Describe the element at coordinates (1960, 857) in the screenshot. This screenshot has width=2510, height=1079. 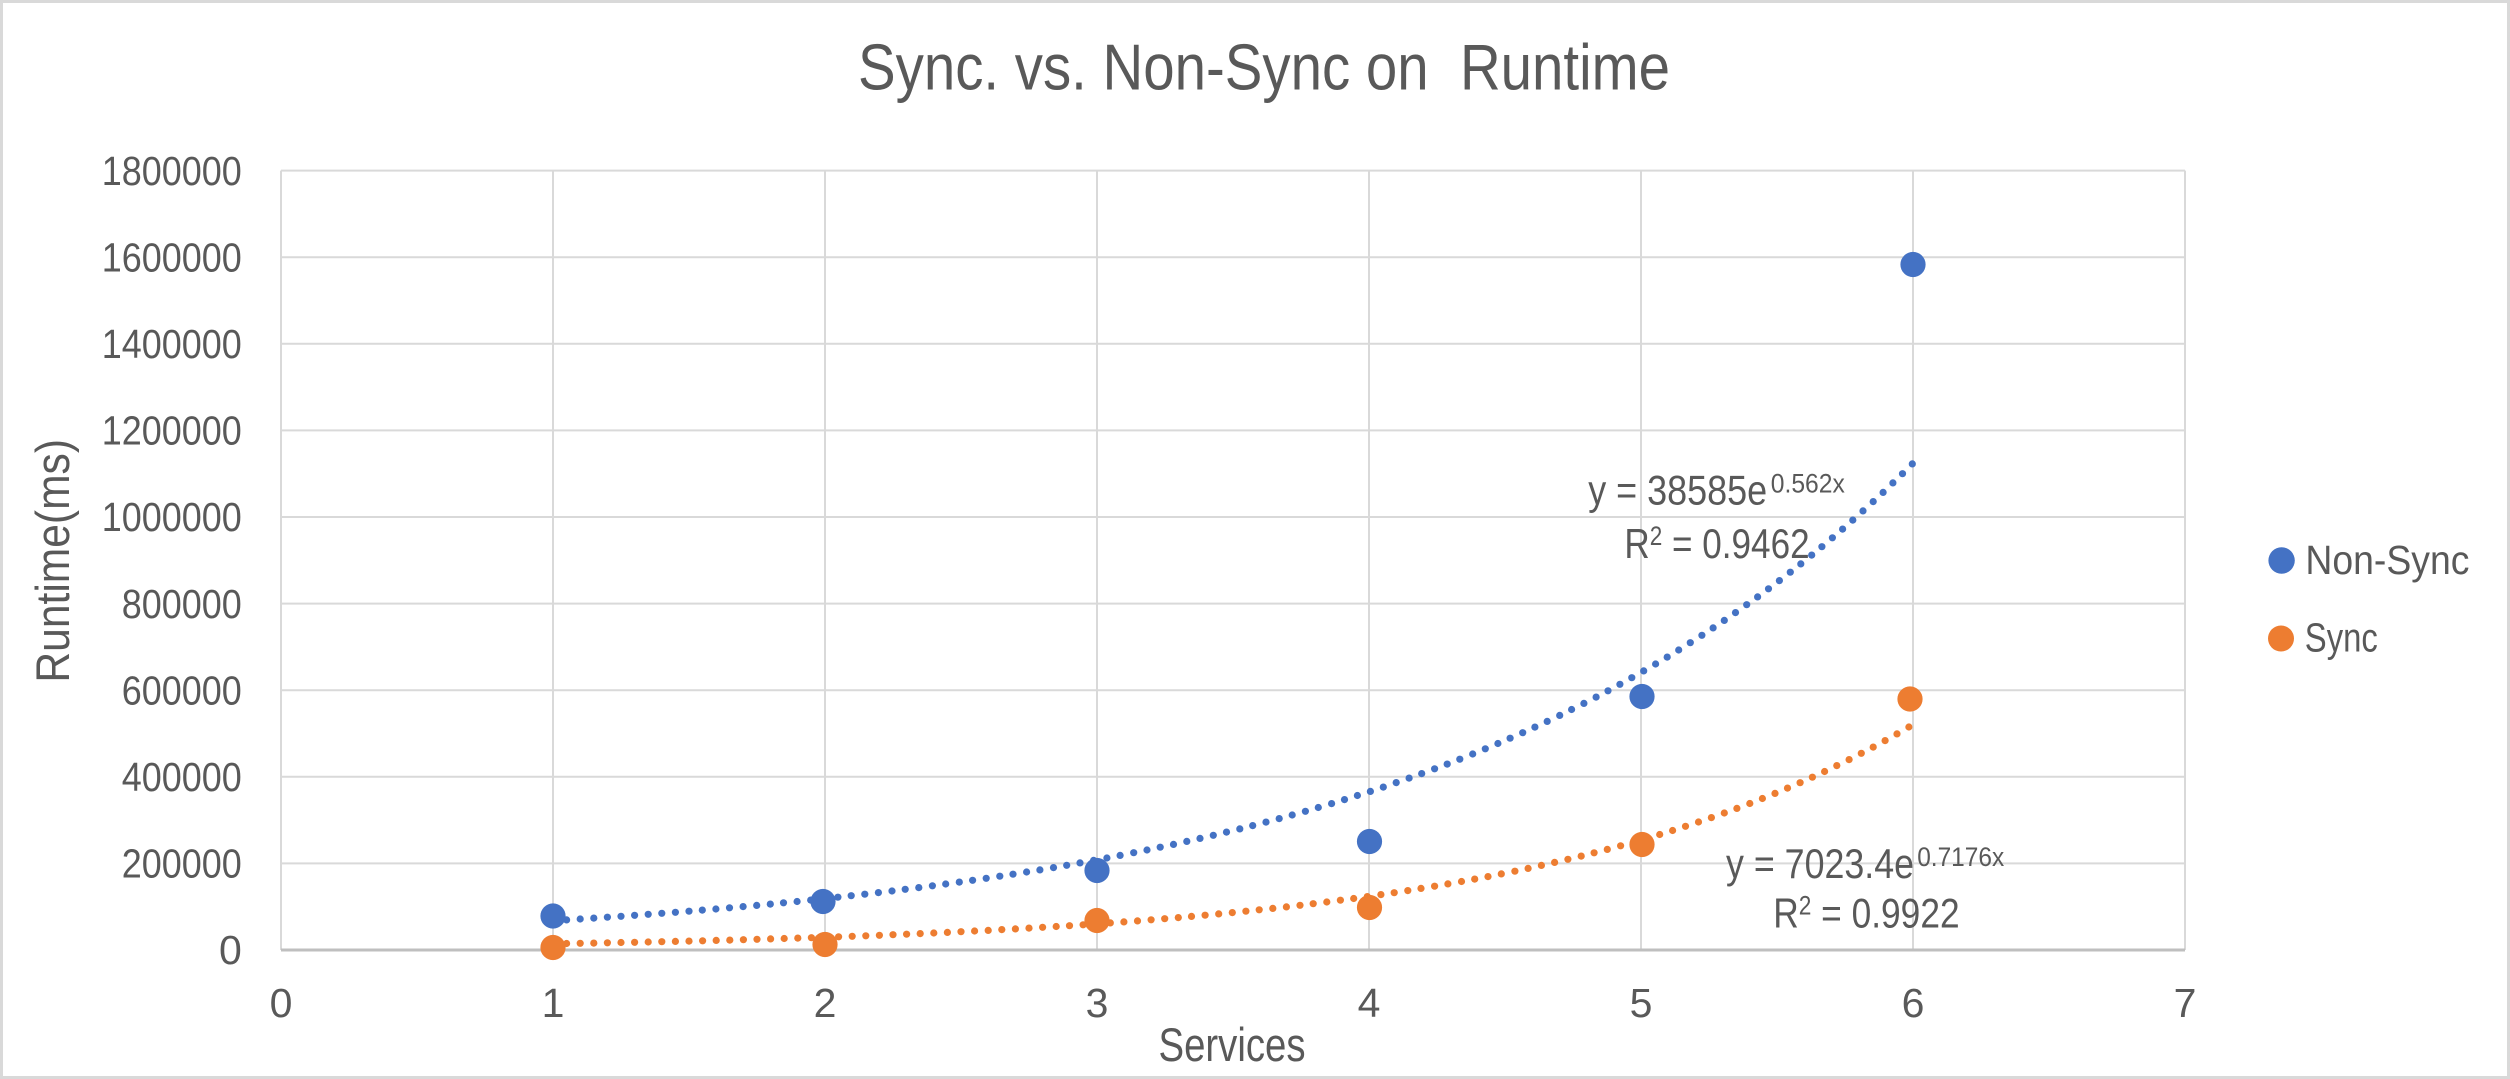
I see `svg-text: 0.7176x` at that location.